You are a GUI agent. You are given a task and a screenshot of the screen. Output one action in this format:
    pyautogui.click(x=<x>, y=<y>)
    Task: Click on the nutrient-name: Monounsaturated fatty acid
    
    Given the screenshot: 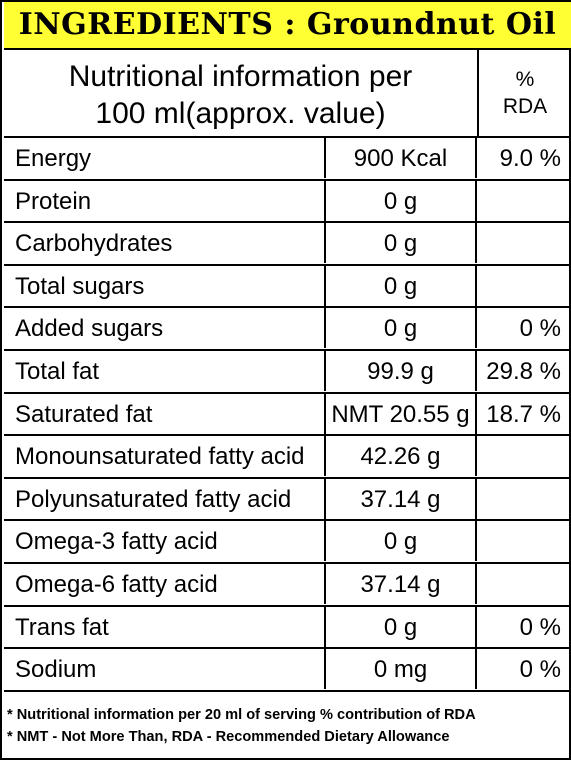 What is the action you would take?
    pyautogui.click(x=160, y=457)
    